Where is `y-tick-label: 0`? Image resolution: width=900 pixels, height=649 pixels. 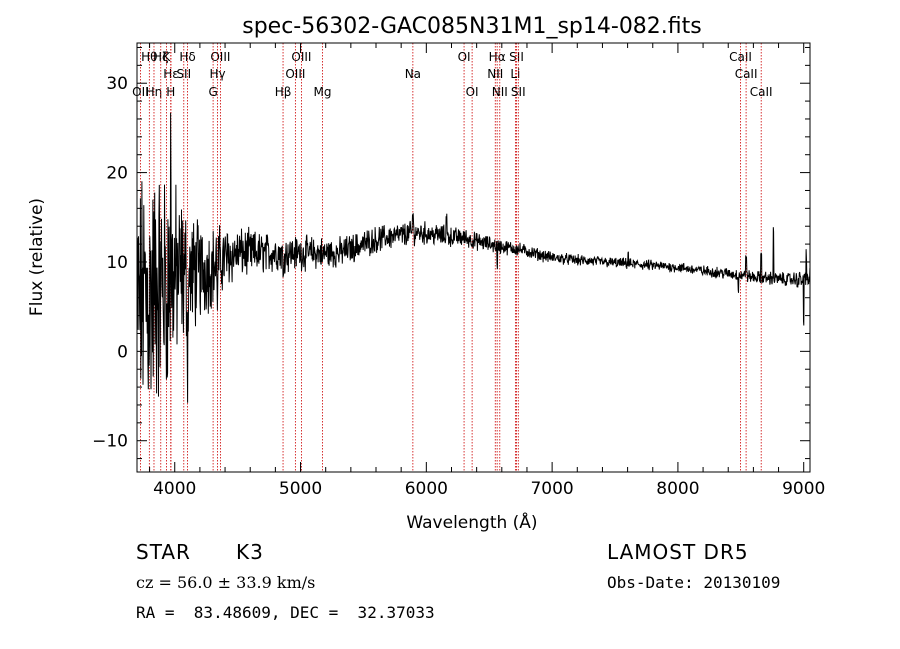 y-tick-label: 0 is located at coordinates (122, 352).